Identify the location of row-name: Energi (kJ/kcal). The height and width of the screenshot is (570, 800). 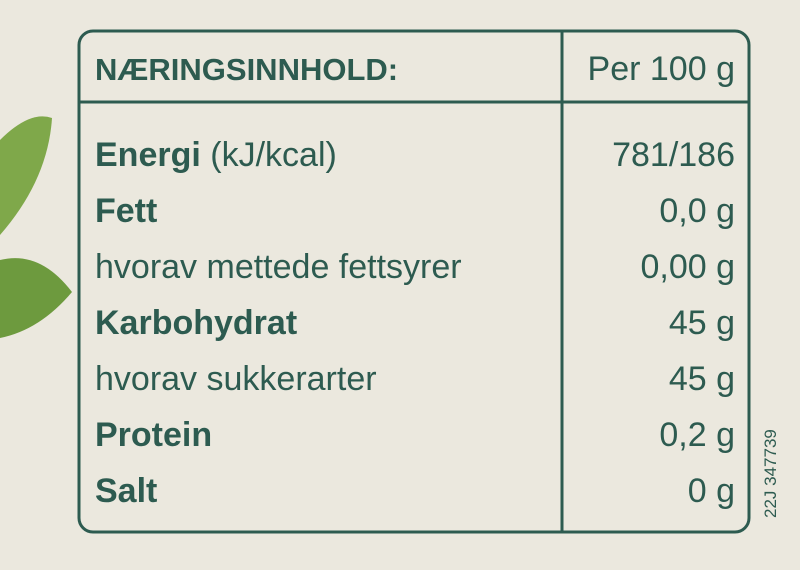
(216, 155).